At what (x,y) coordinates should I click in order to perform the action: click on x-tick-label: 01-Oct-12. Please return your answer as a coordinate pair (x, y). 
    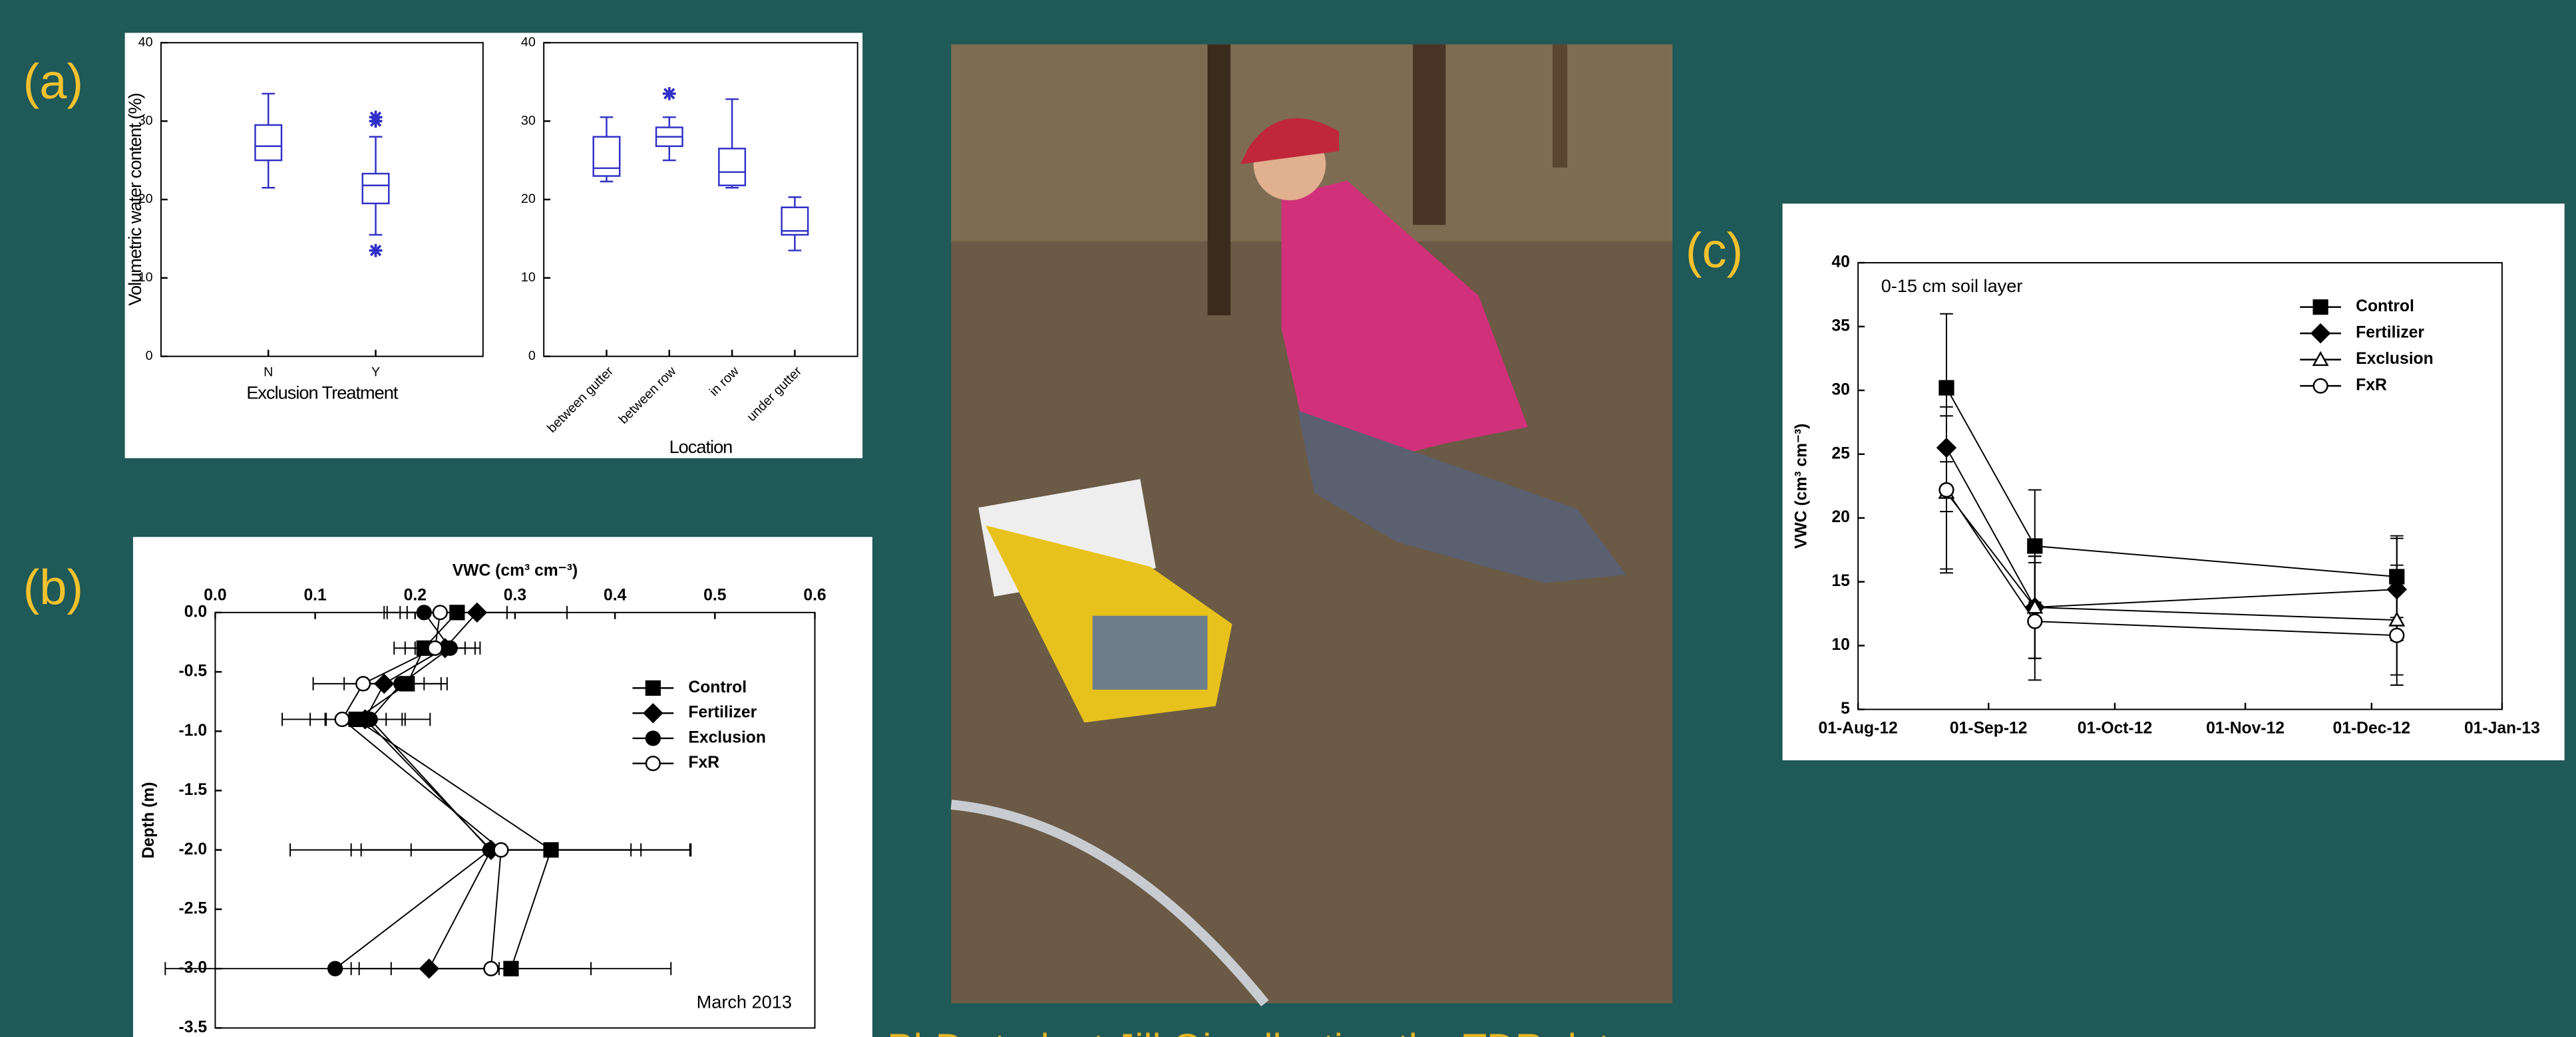
    Looking at the image, I should click on (2115, 729).